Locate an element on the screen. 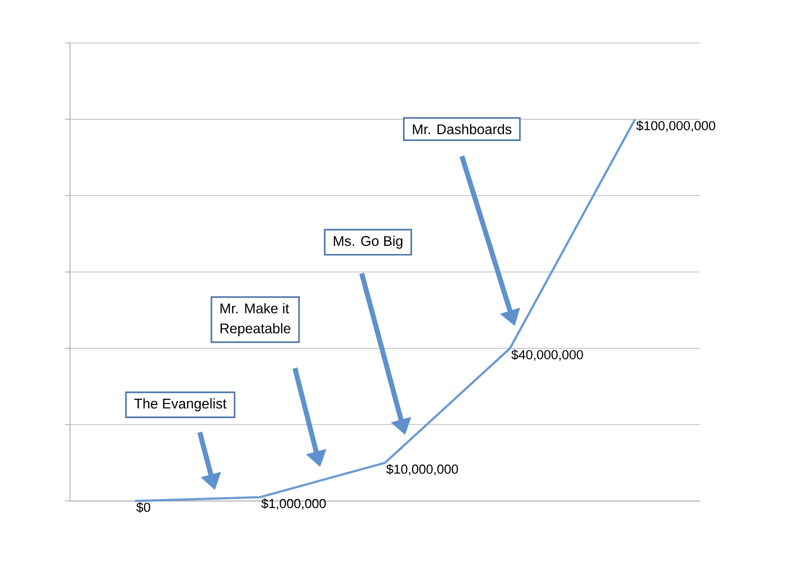  annotation: Ms. Go Big is located at coordinates (368, 242).